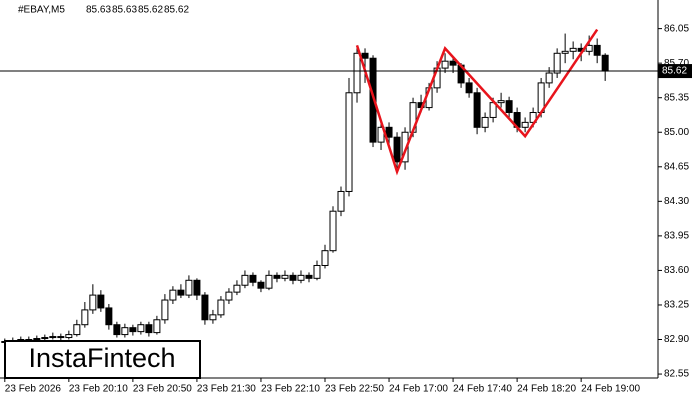 Image resolution: width=700 pixels, height=400 pixels. Describe the element at coordinates (676, 270) in the screenshot. I see `y-tick-label: 83.60` at that location.